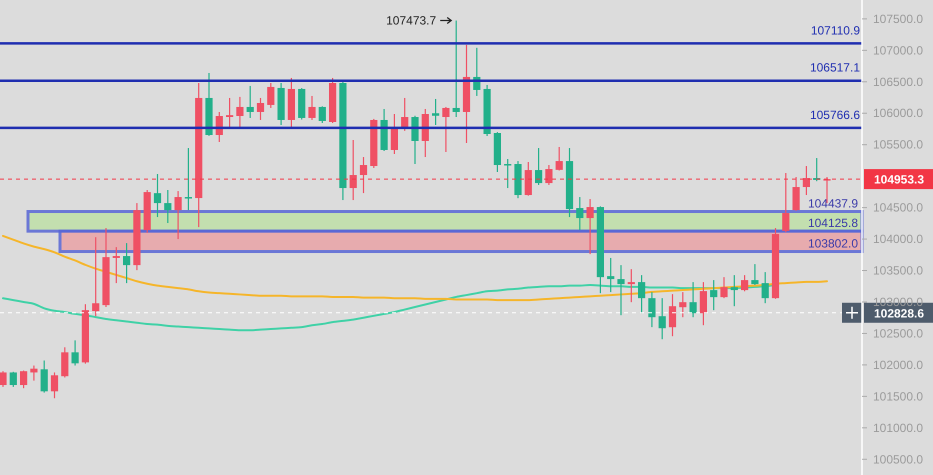 The width and height of the screenshot is (933, 475). I want to click on ref-line-label: 102828.6, so click(899, 313).